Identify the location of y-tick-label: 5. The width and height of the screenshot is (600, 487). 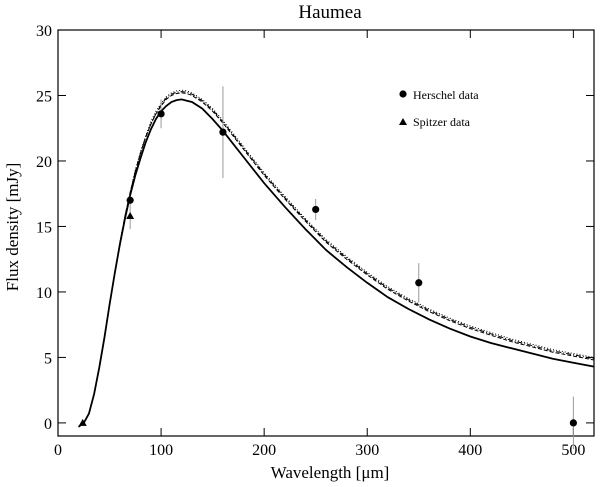
(48, 358).